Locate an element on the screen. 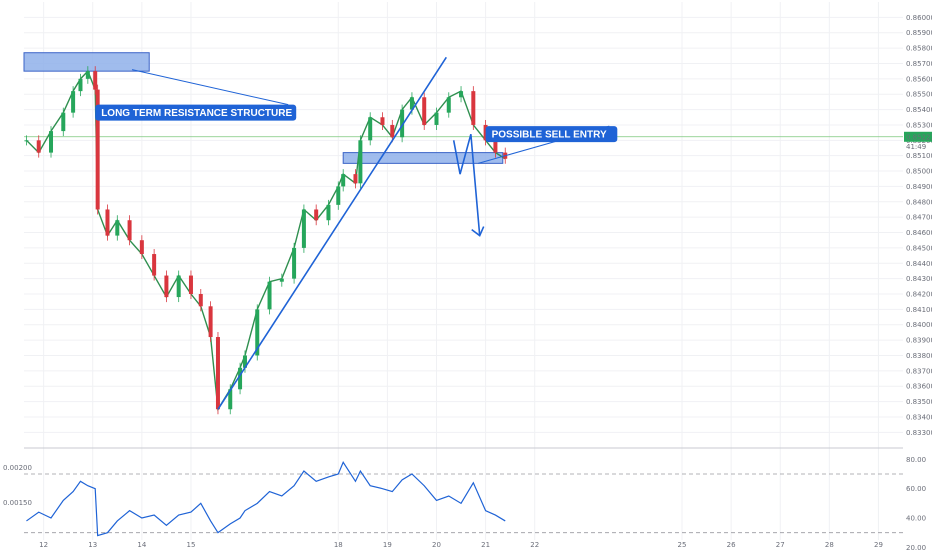 This screenshot has width=932, height=550. x-tick-label: 26 is located at coordinates (731, 545).